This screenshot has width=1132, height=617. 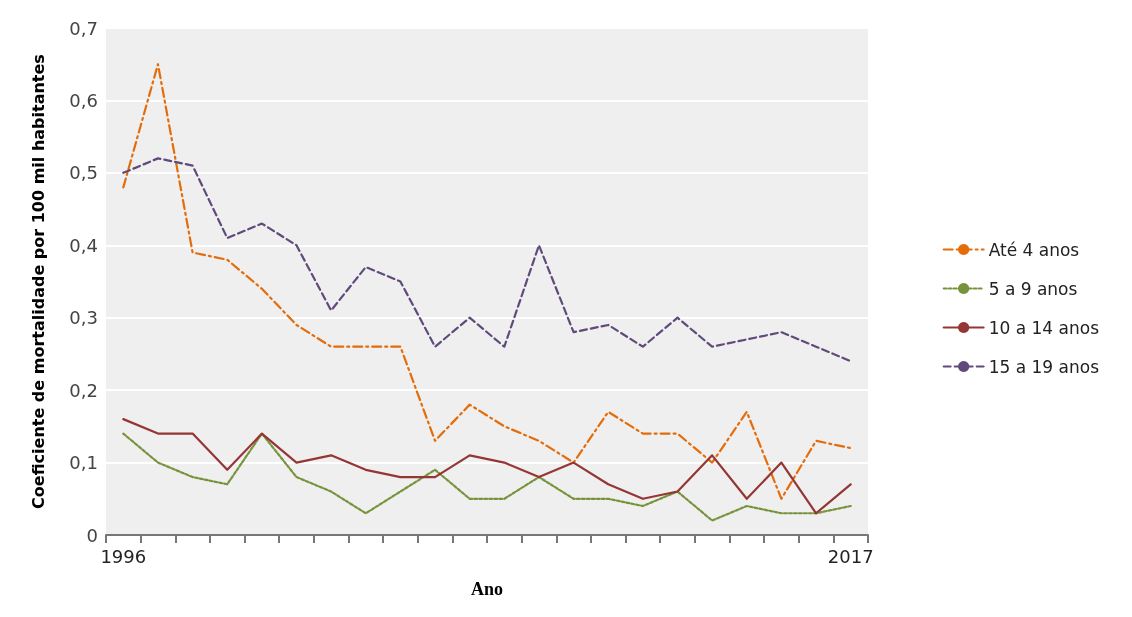 I want to click on legend-label: 10 a 14 anos, so click(x=1044, y=327).